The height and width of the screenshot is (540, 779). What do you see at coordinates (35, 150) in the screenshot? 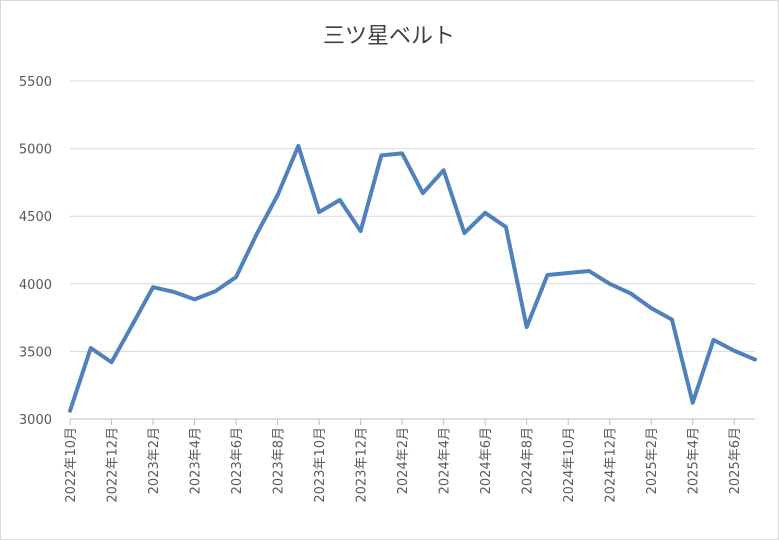
I see `y-tick-label: 5000` at bounding box center [35, 150].